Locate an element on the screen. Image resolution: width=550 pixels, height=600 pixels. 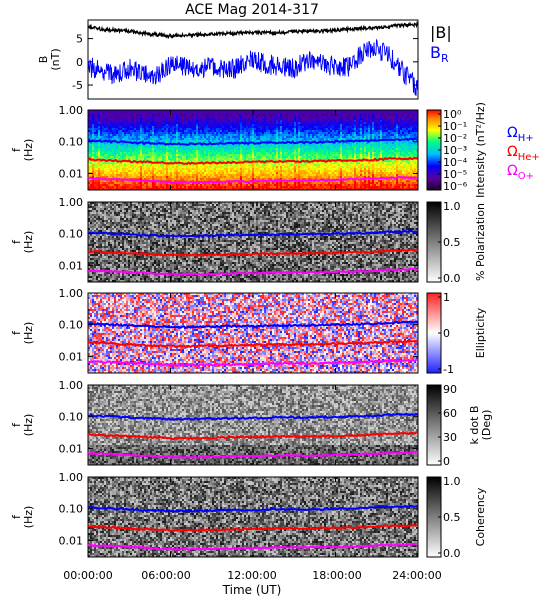
legend-omega-he: ΩHe+ is located at coordinates (523, 153).